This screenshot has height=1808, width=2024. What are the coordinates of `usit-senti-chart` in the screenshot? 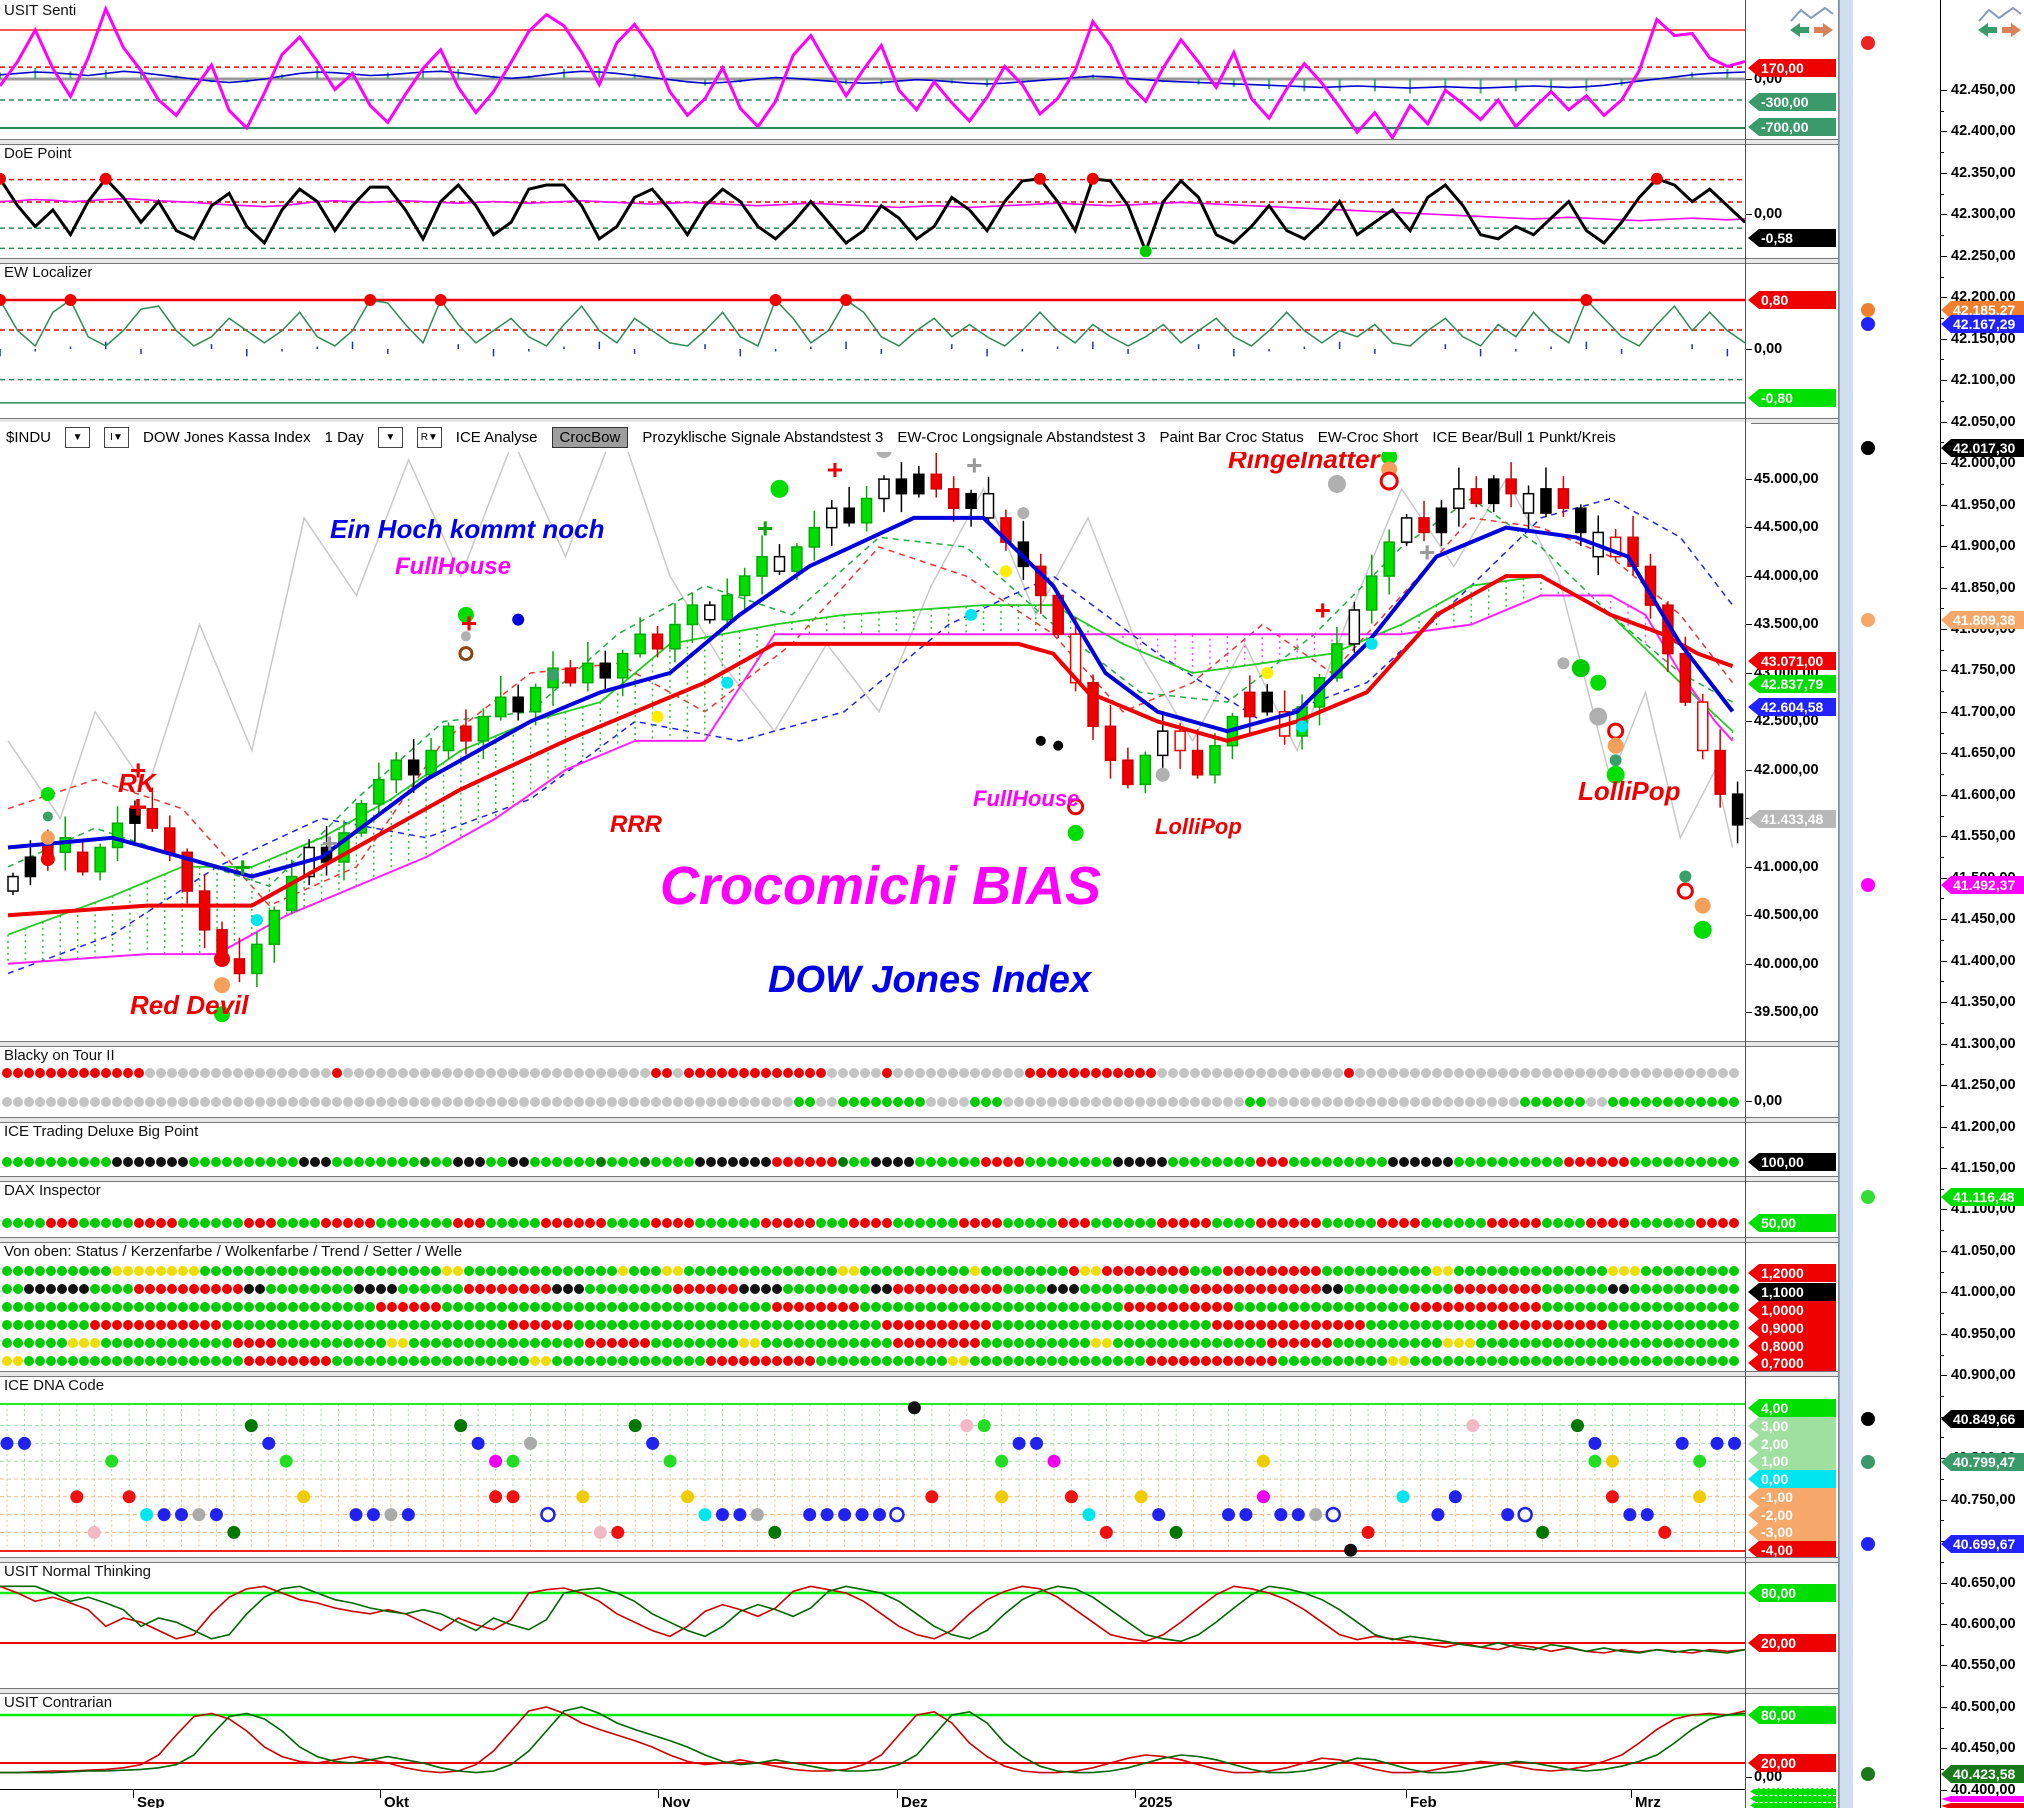 It's located at (872, 69).